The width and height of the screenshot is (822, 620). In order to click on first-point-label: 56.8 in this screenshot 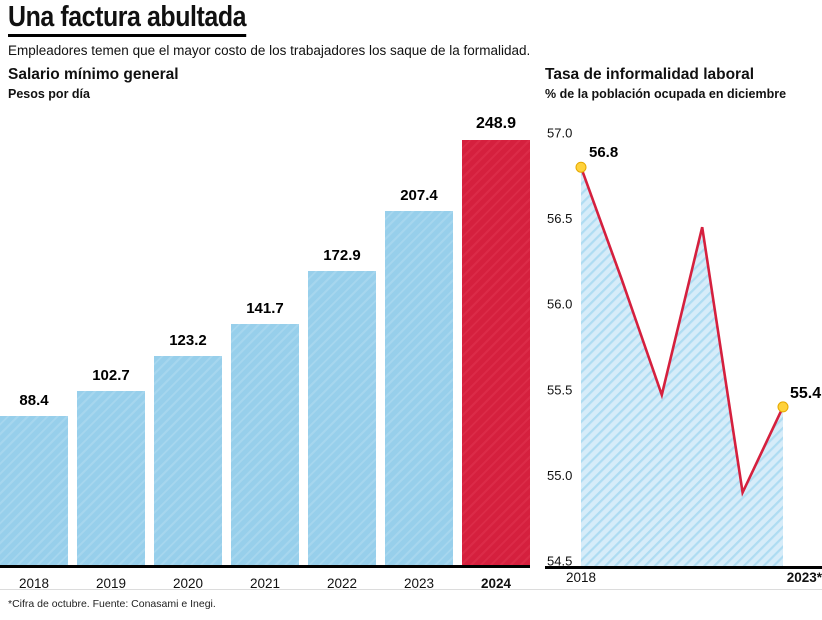, I will do `click(603, 152)`.